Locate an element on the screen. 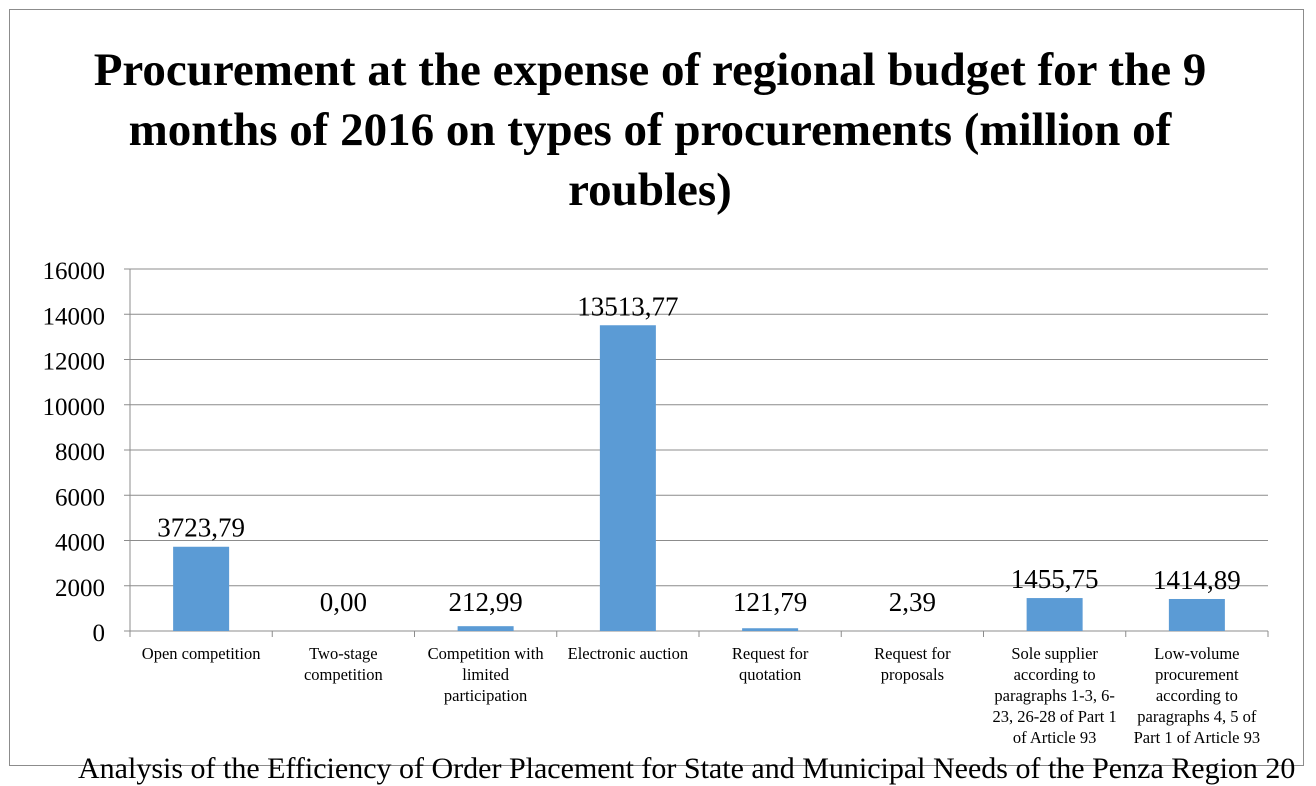 This screenshot has width=1316, height=786. x-tick-label-line: procurement is located at coordinates (1197, 674).